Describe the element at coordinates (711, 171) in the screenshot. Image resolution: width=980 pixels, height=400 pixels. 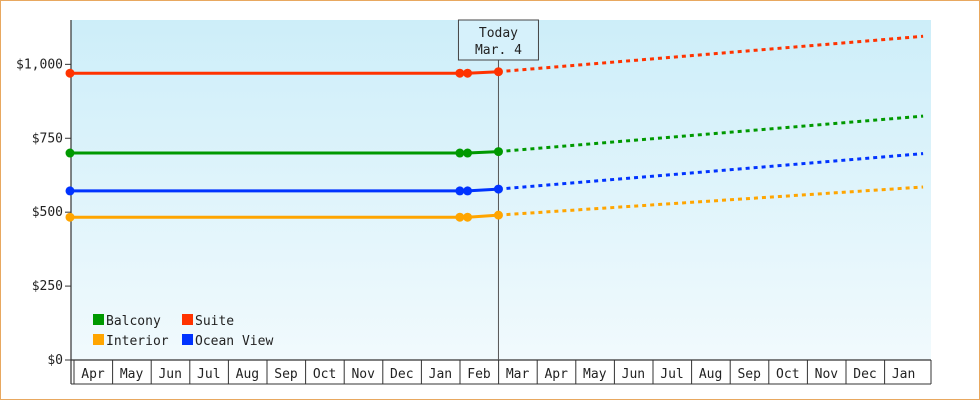
I see `series-forecast-ocean-view` at that location.